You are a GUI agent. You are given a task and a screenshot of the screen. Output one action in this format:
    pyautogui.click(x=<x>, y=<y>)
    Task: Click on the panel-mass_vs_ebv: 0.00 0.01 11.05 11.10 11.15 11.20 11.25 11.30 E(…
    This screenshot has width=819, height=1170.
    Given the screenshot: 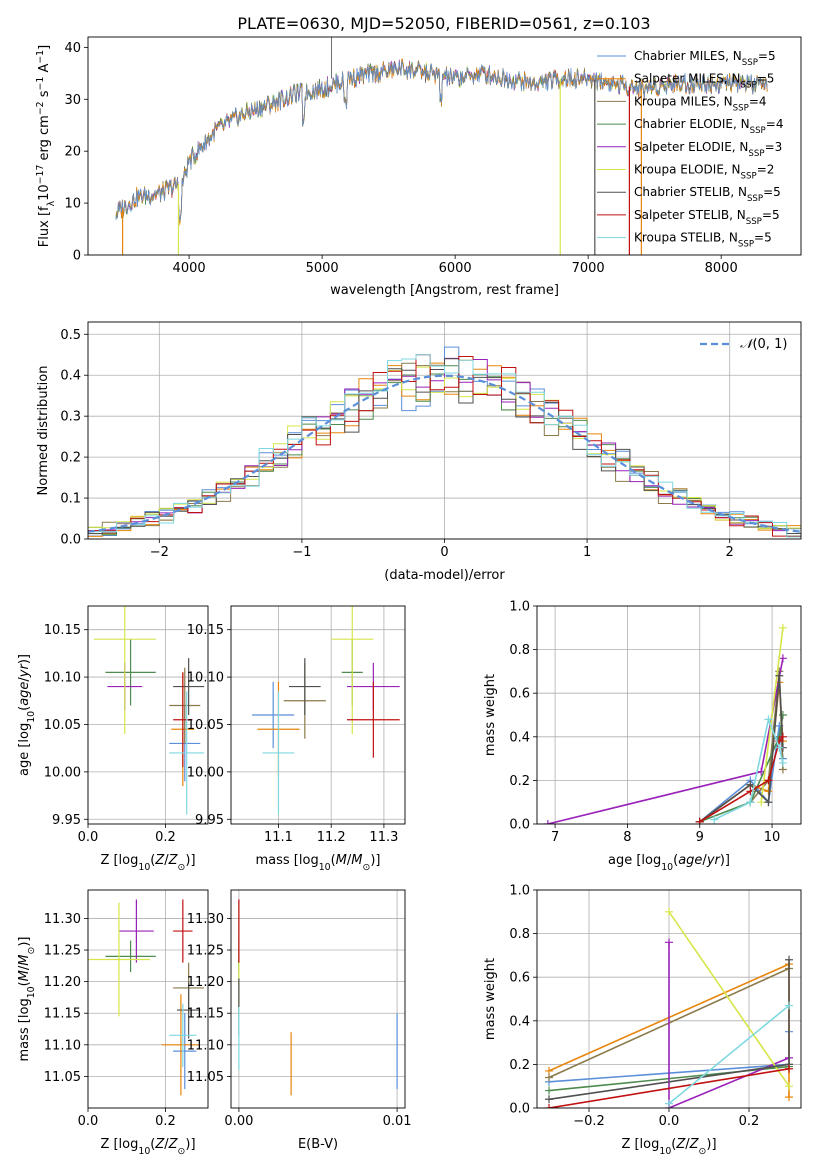 What is the action you would take?
    pyautogui.click(x=299, y=1020)
    